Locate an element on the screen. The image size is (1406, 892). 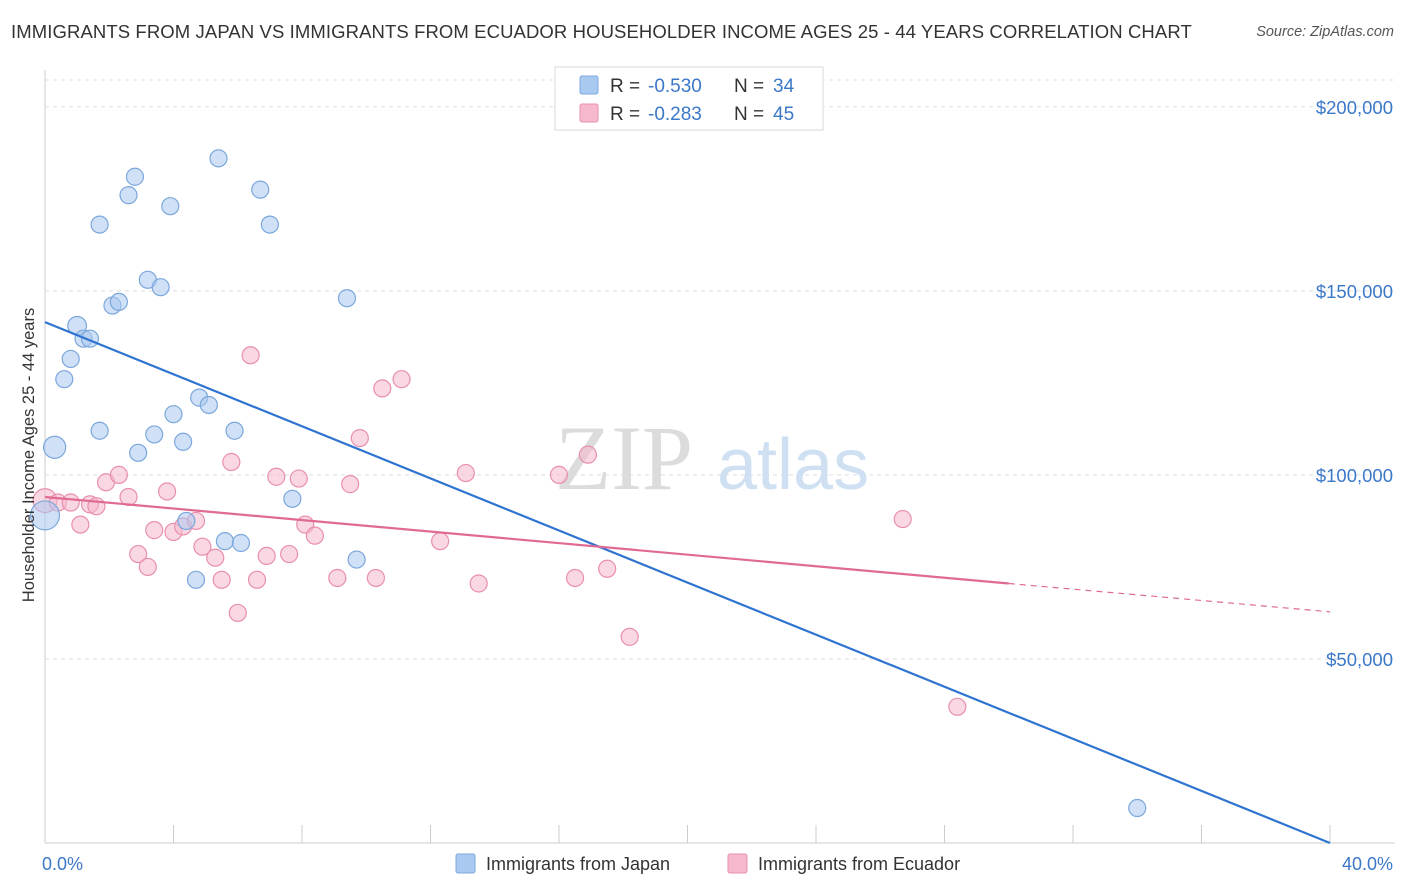
y-tick-label: $150,000 is located at coordinates (1354, 291).